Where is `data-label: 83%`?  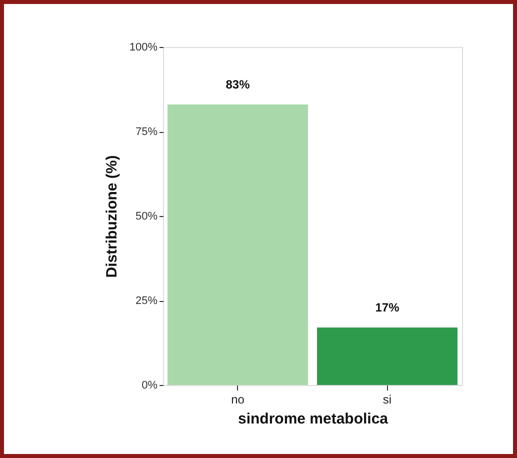 data-label: 83% is located at coordinates (238, 84).